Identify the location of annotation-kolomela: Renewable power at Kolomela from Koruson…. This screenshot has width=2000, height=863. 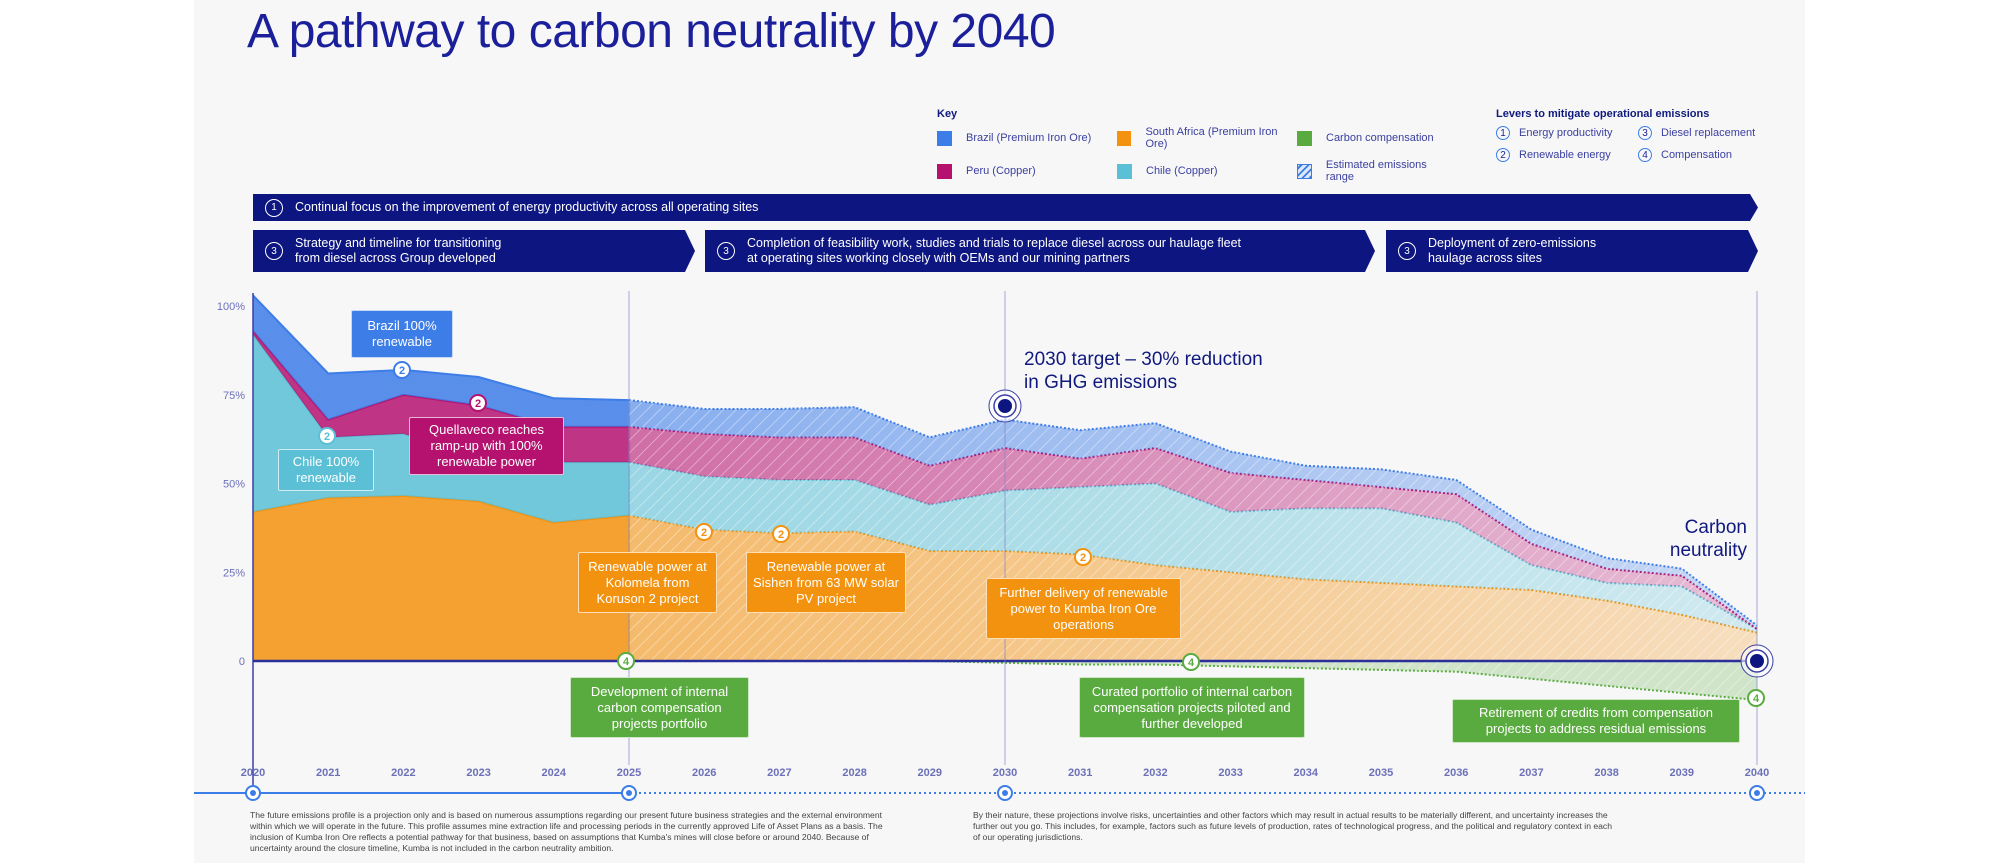
(647, 582).